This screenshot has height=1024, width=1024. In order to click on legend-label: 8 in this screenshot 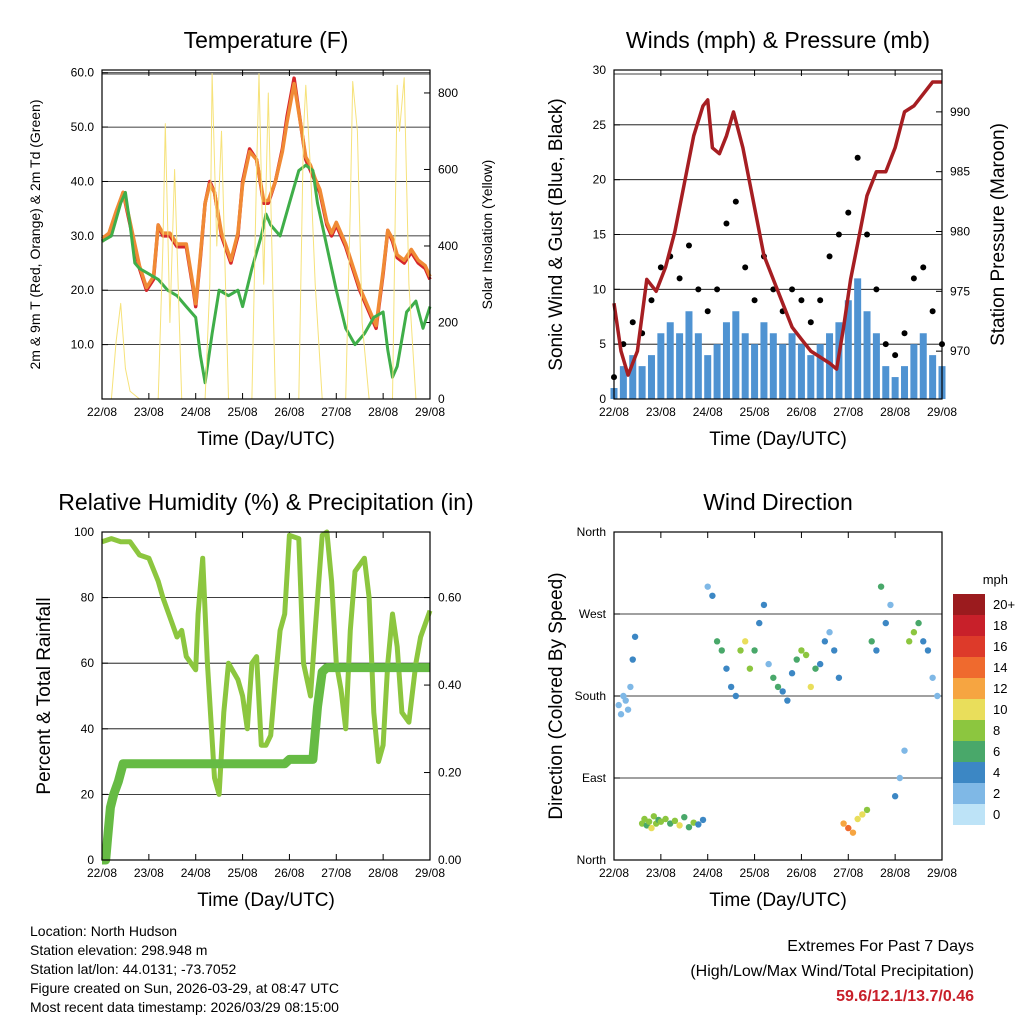, I will do `click(996, 730)`.